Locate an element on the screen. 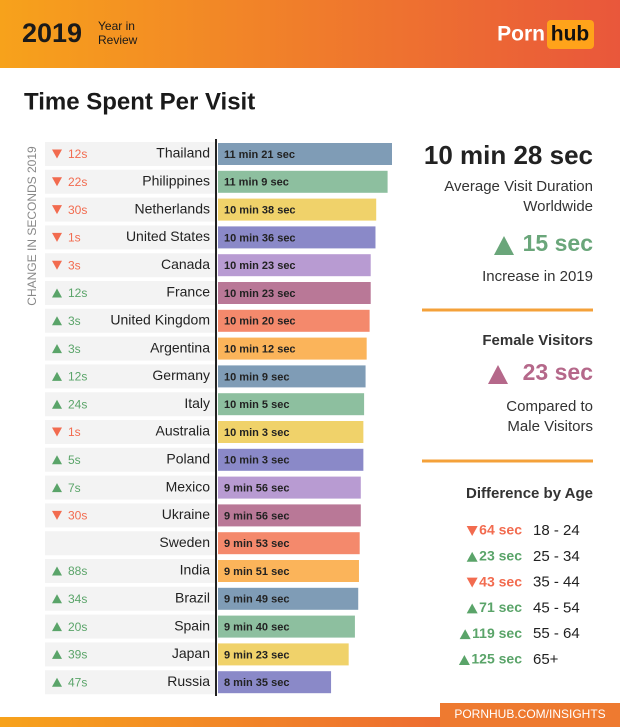 The image size is (620, 727). bar-label: 10 min 36 sec is located at coordinates (260, 238).